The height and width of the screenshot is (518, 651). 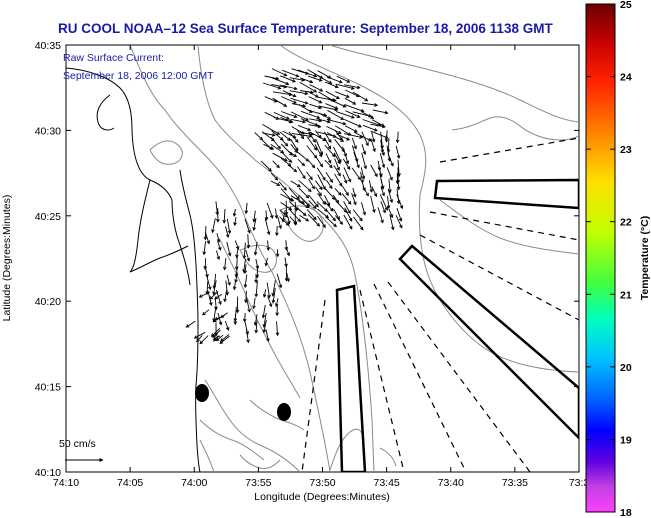 I want to click on station-marker, so click(x=284, y=412).